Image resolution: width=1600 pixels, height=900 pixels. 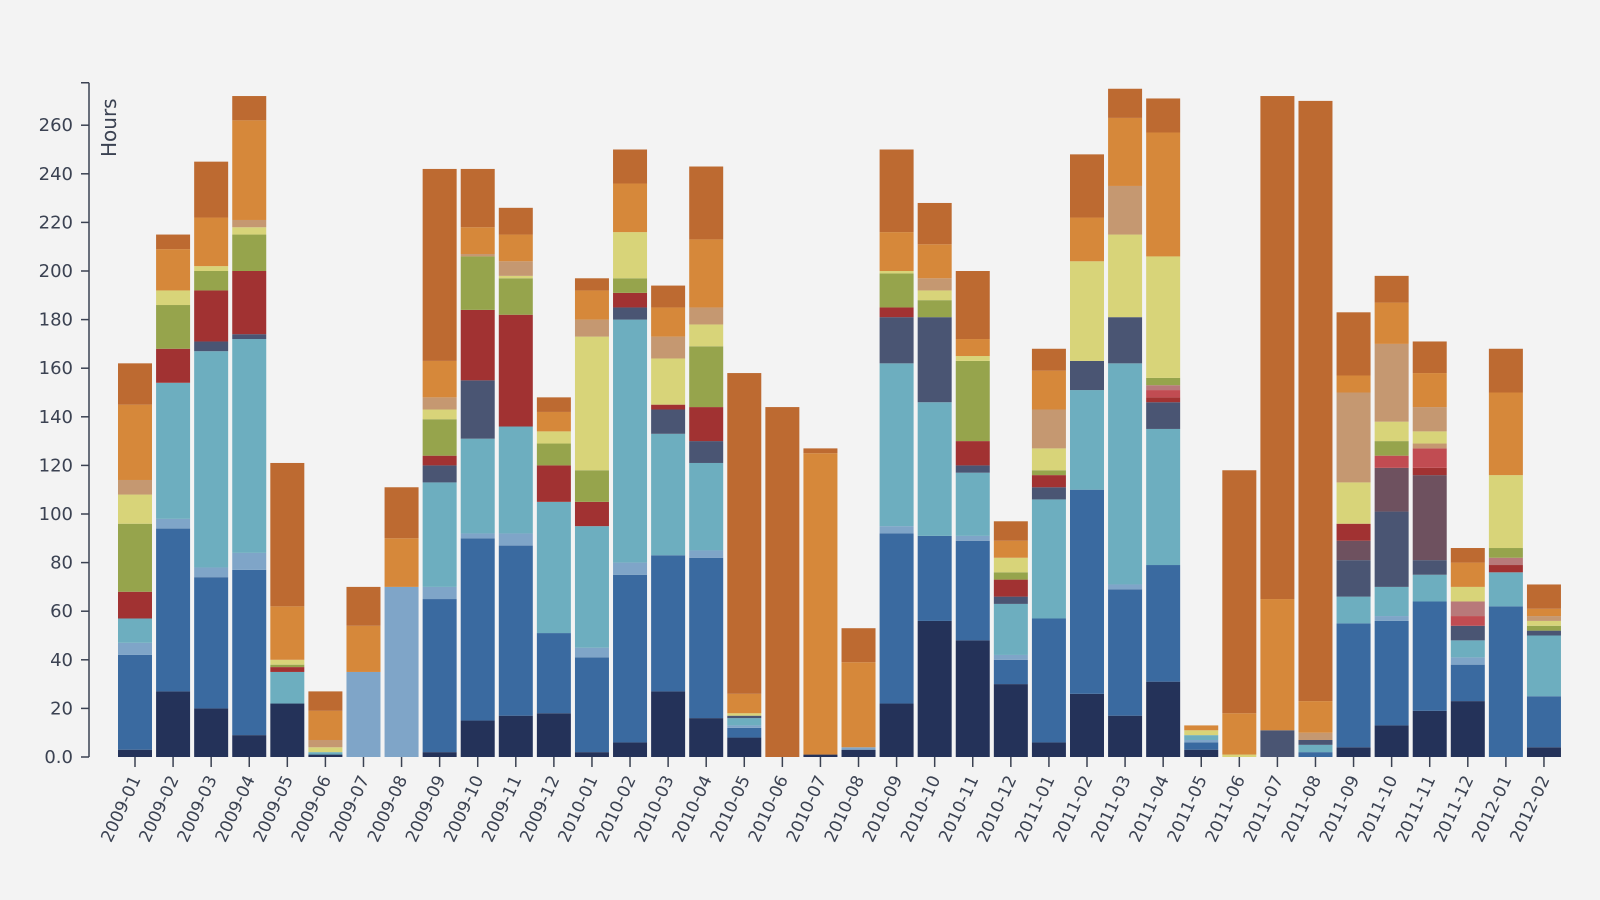 I want to click on y-tick-label: 40, so click(x=61, y=660).